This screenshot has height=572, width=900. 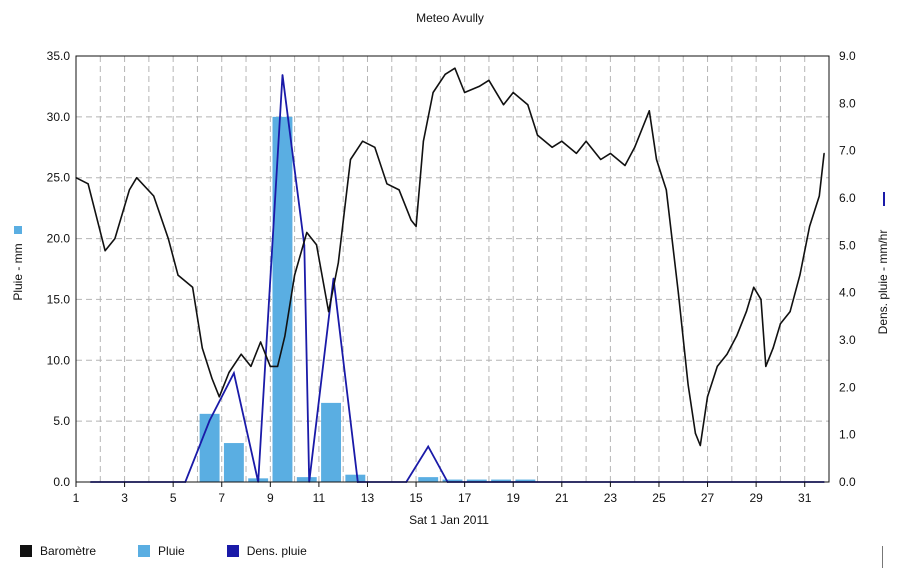 I want to click on x-tick-label: 7, so click(x=221, y=498).